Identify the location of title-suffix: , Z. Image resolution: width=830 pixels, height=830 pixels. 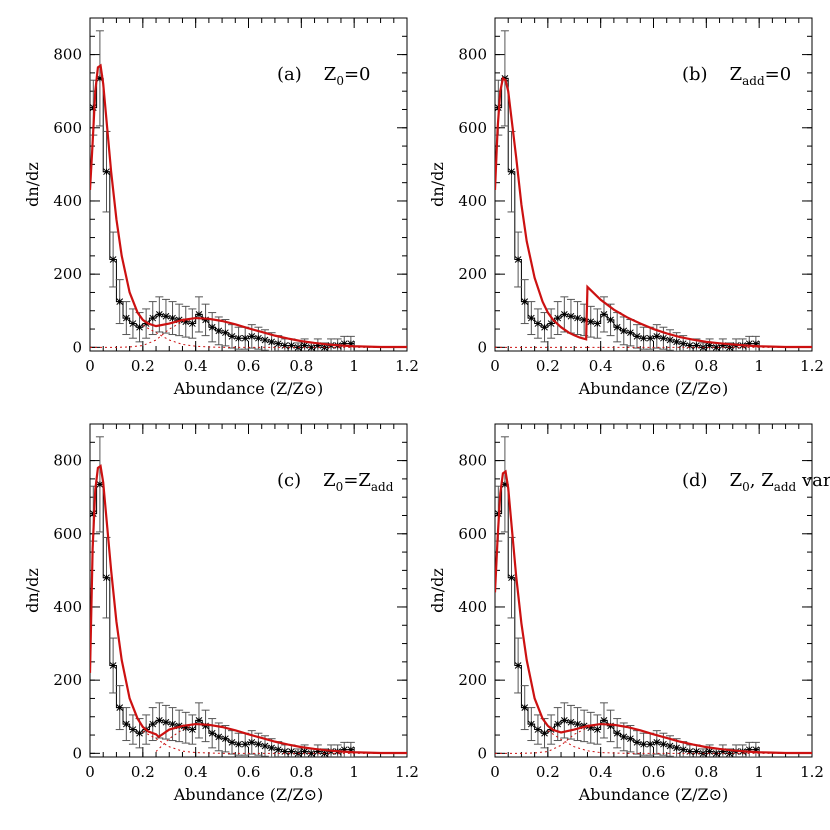
(762, 480).